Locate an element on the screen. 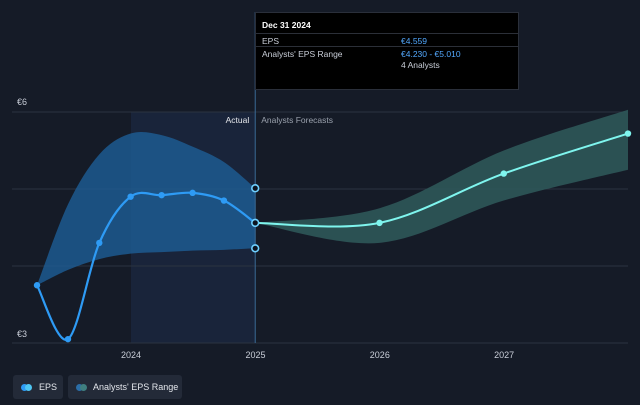 This screenshot has height=405, width=640. eps-dot-icon-overlap is located at coordinates (28, 387).